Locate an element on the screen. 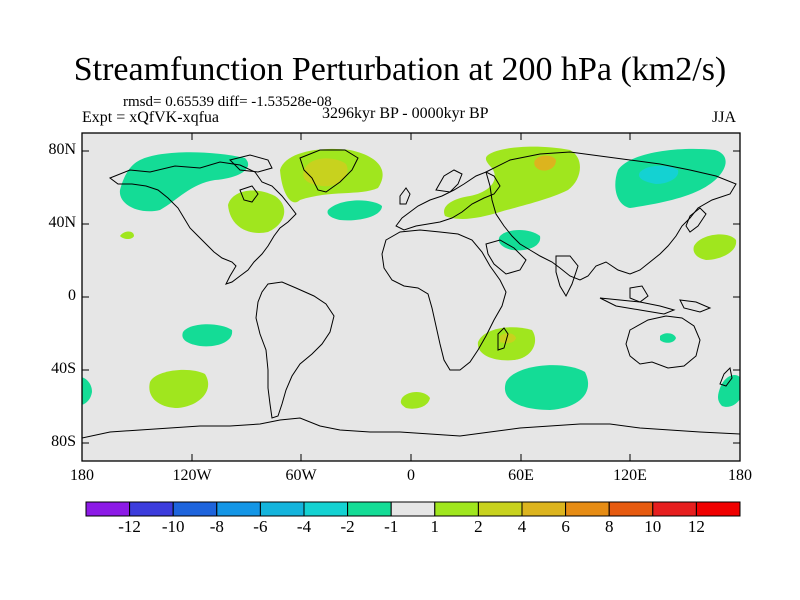 Image resolution: width=800 pixels, height=600 pixels. colorbar-label: -10 is located at coordinates (173, 526).